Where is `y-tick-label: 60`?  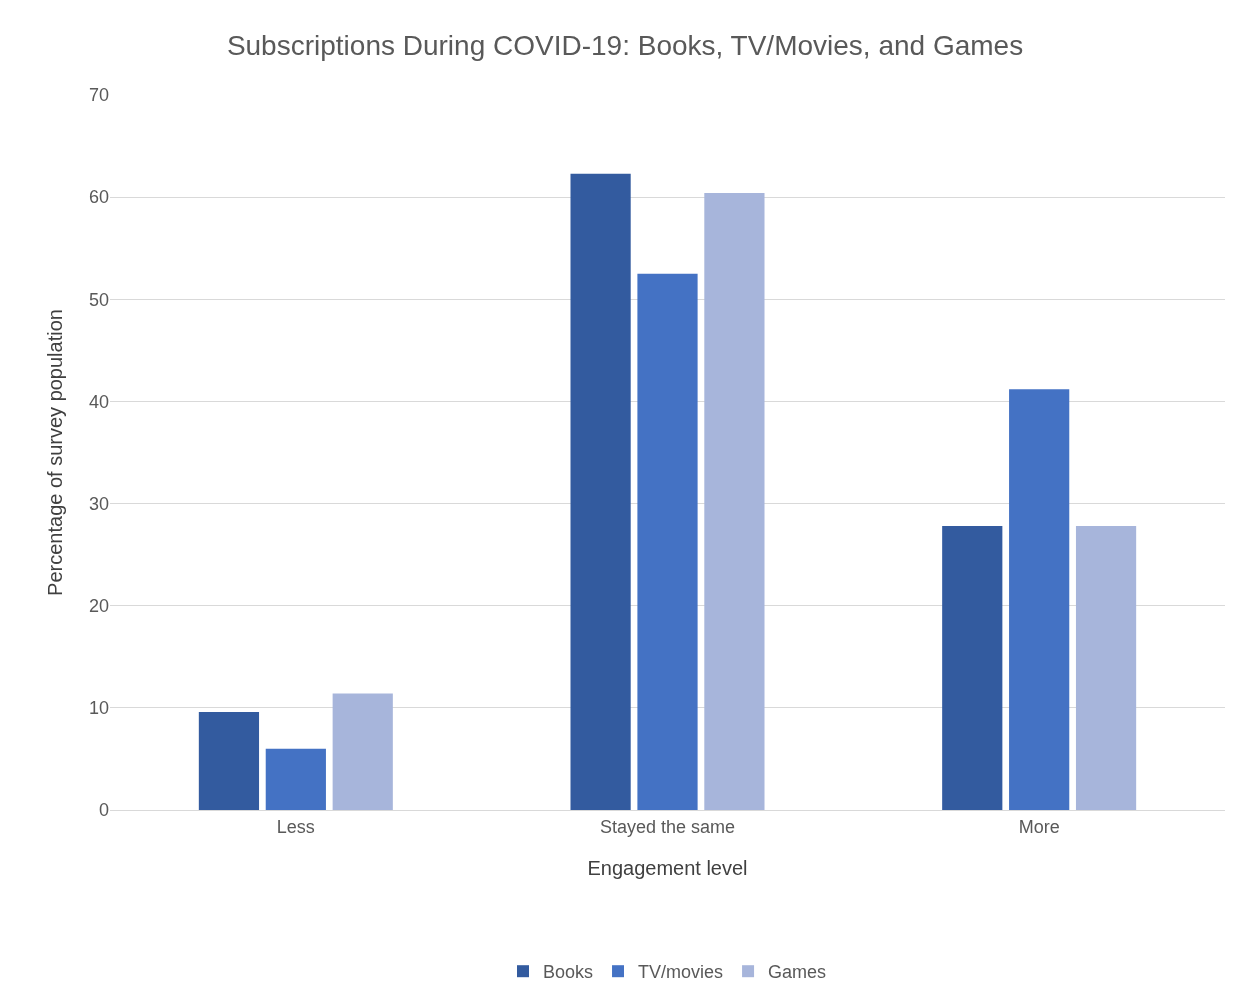 y-tick-label: 60 is located at coordinates (98, 197).